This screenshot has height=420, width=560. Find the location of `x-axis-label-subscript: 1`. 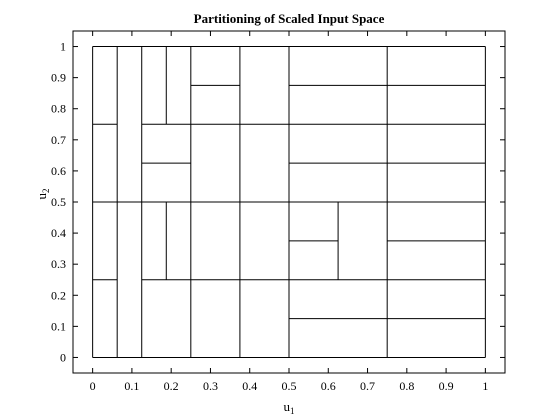

x-axis-label-subscript: 1 is located at coordinates (292, 411).